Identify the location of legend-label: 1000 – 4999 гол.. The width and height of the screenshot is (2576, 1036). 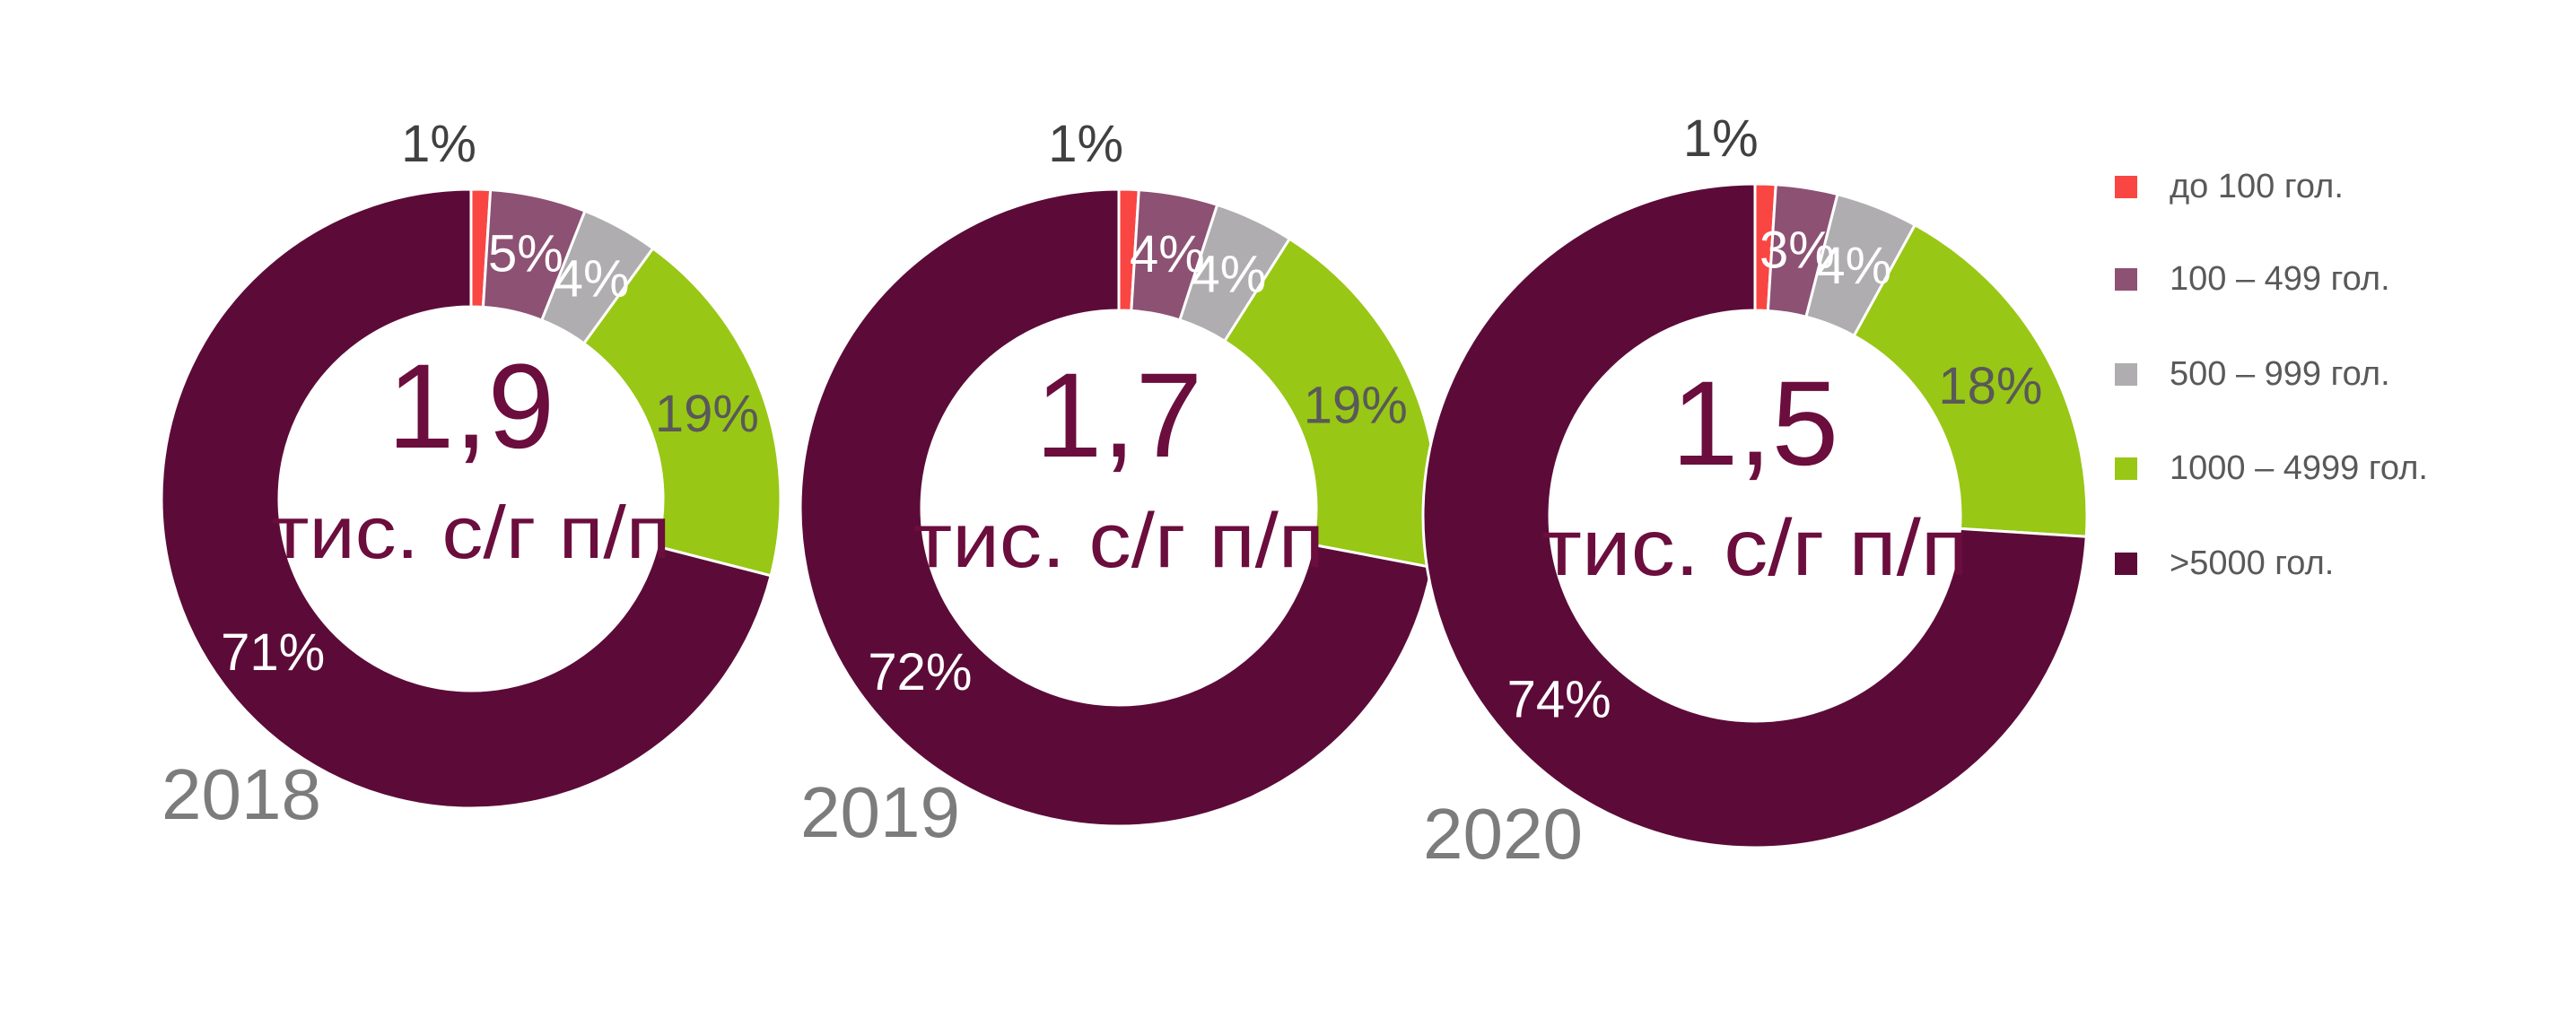
(2299, 468).